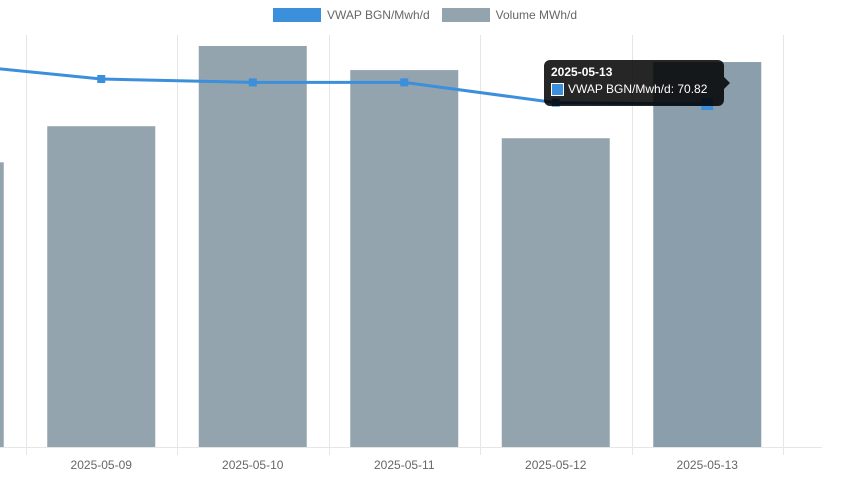 Image resolution: width=850 pixels, height=480 pixels. Describe the element at coordinates (465, 15) in the screenshot. I see `legend-swatch-volume` at that location.